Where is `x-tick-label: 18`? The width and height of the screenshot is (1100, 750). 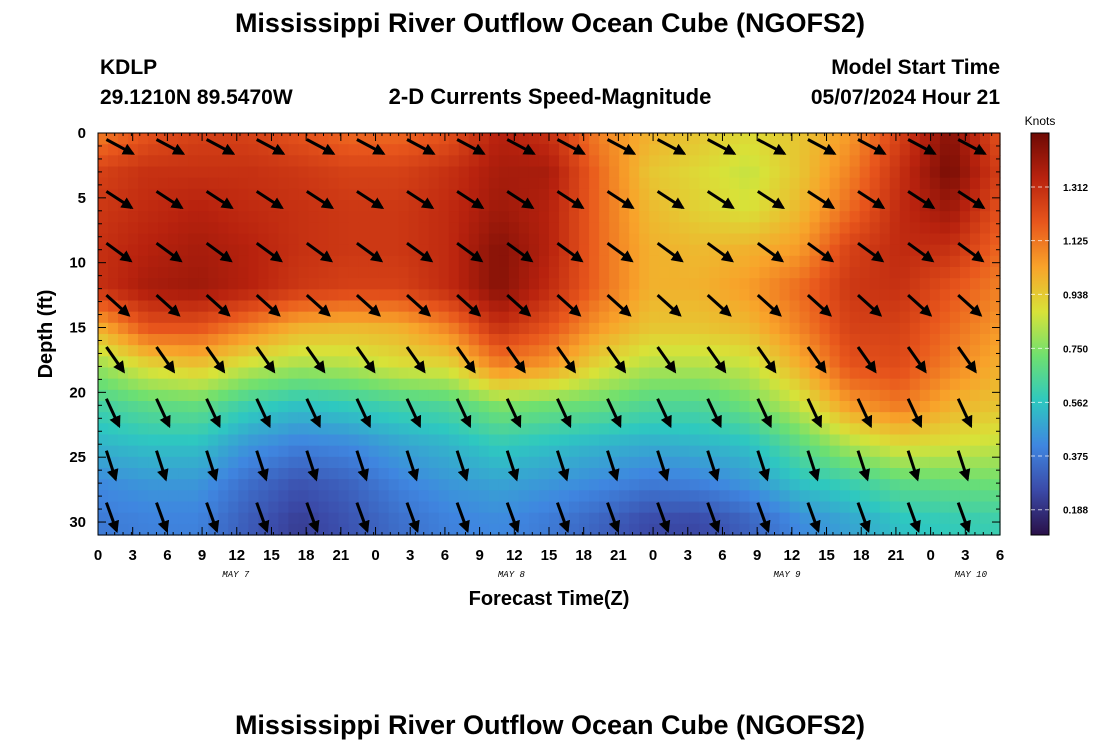
x-tick-label: 18 is located at coordinates (583, 555).